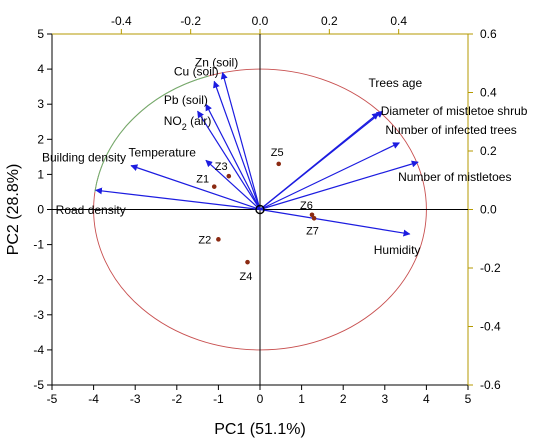 The height and width of the screenshot is (444, 550). Describe the element at coordinates (190, 21) in the screenshot. I see `top-tick-label: -0.2` at that location.